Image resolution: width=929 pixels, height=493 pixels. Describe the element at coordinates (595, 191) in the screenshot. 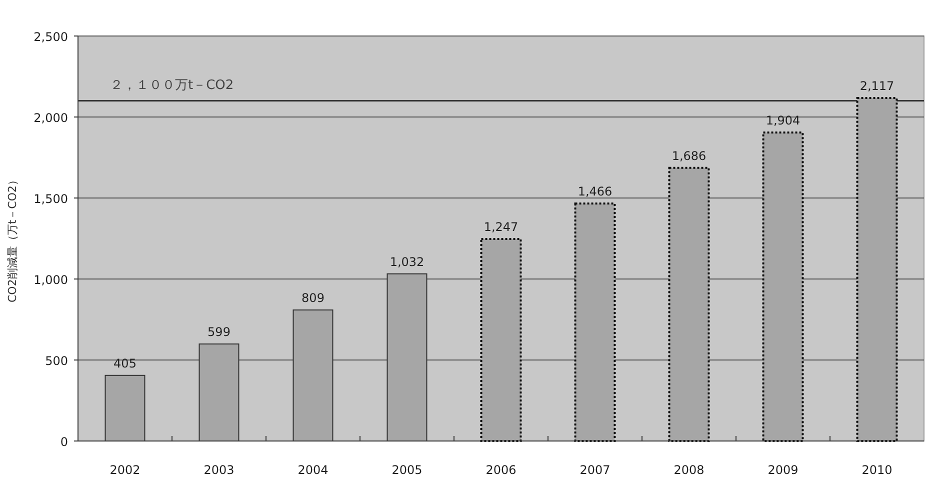

I see `data-label: 1,466` at that location.